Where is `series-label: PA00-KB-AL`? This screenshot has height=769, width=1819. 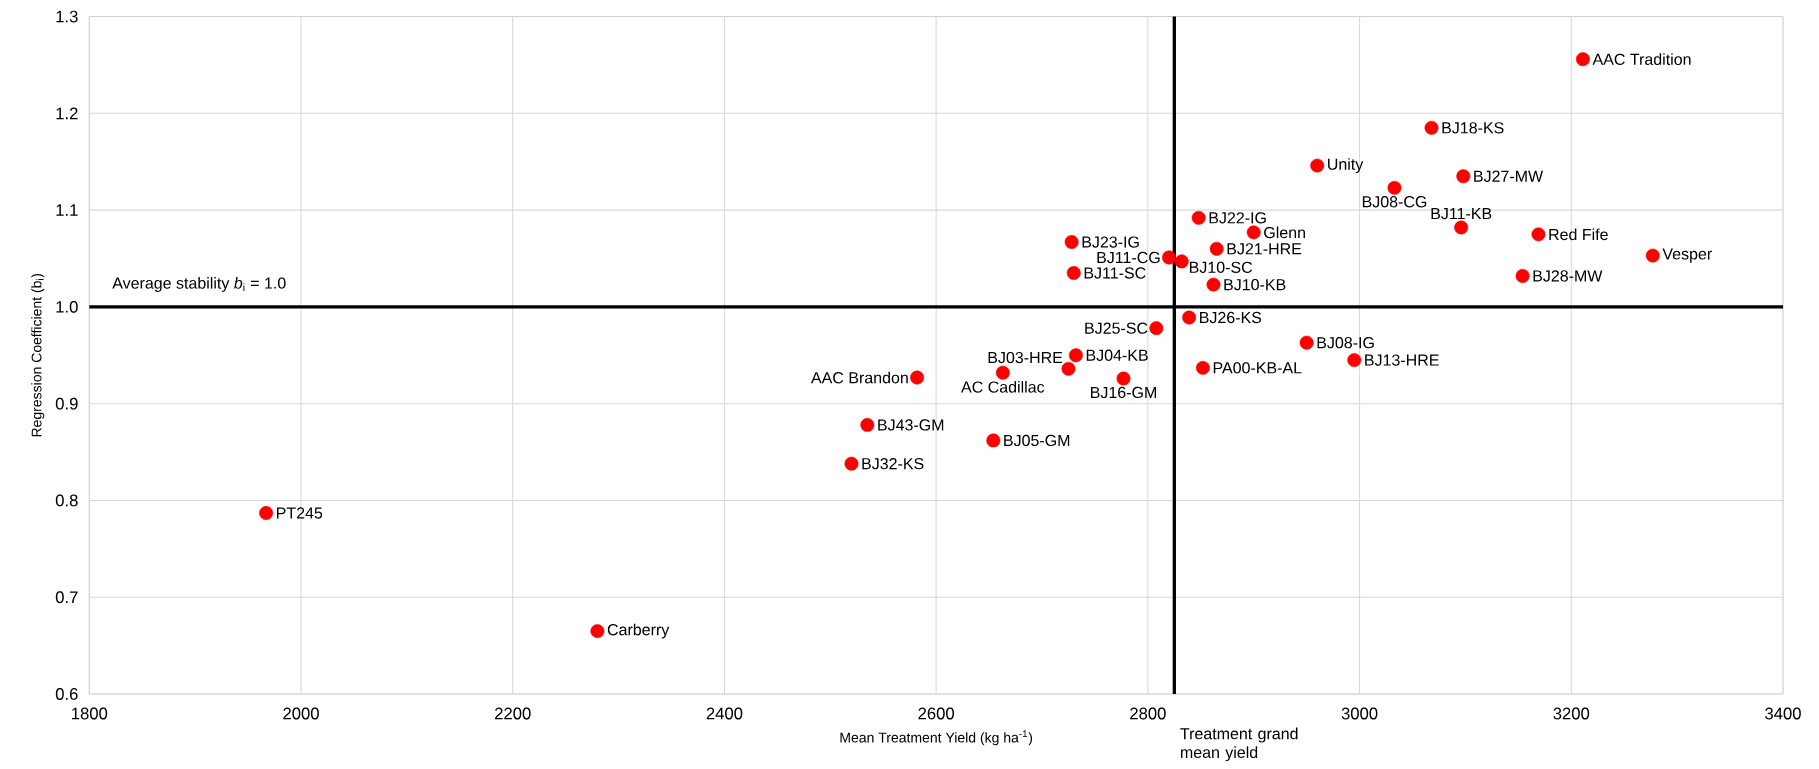 series-label: PA00-KB-AL is located at coordinates (1257, 367).